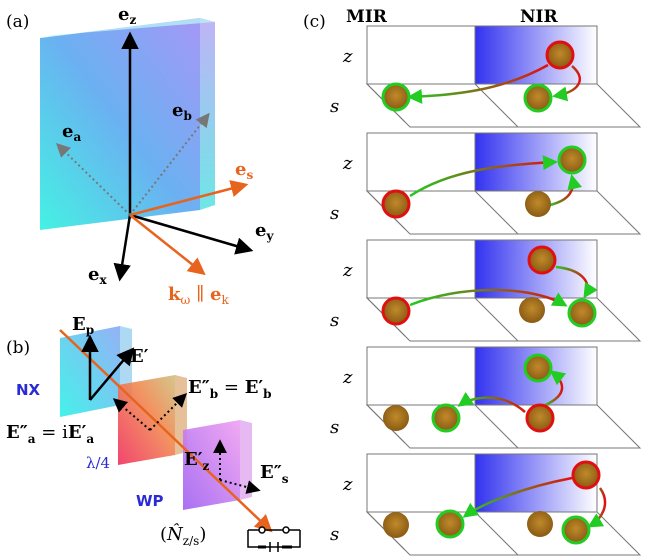 The width and height of the screenshot is (655, 556). I want to click on panel-c-label: (c), so click(314, 22).